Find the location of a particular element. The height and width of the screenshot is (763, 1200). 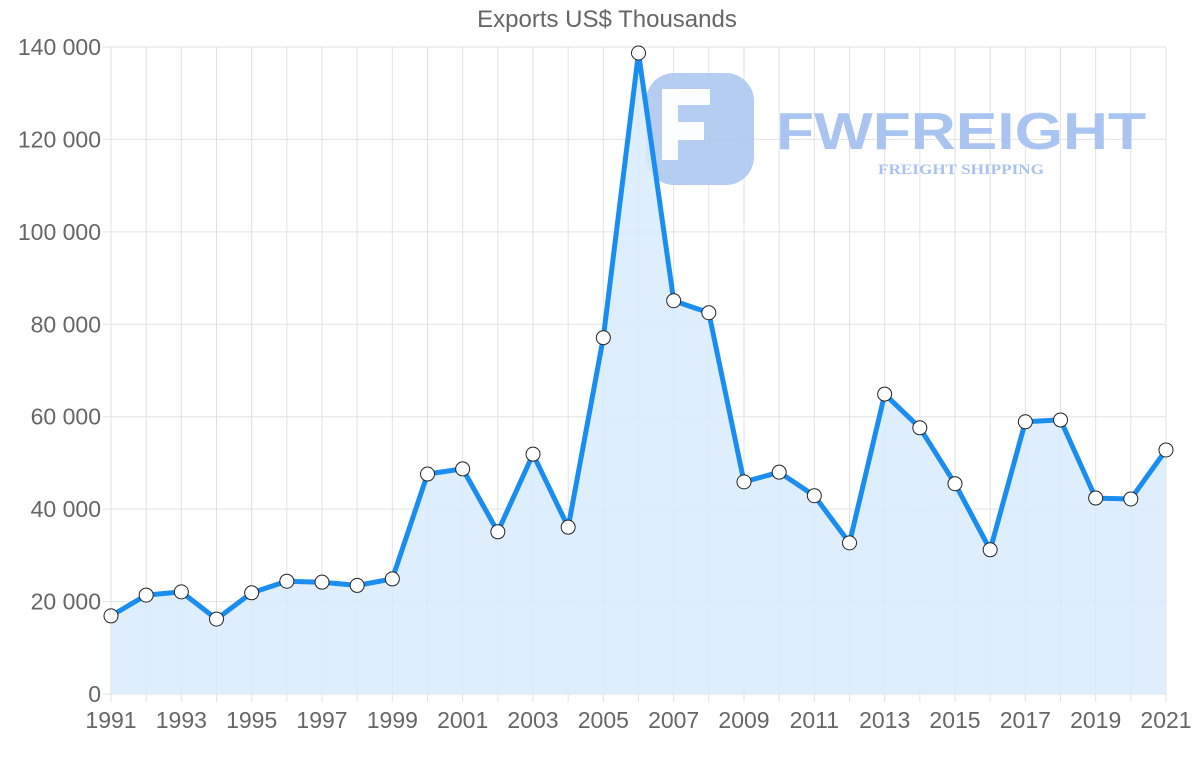

watermark-brand-text: FWFREIGHT is located at coordinates (961, 132).